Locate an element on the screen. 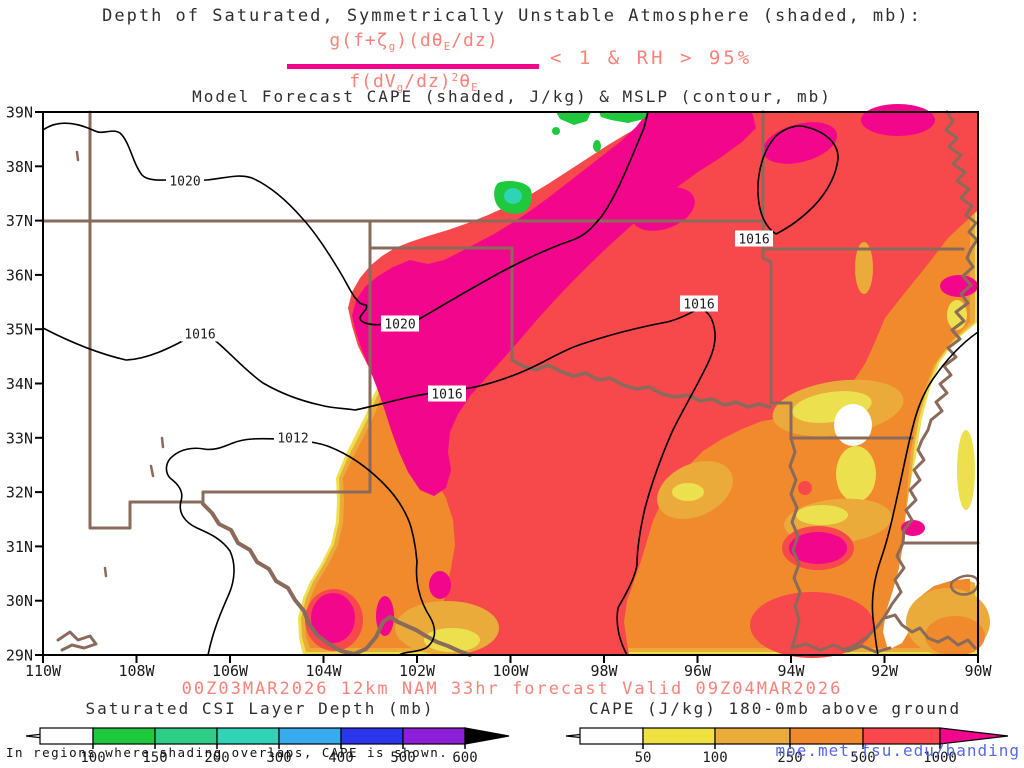 This screenshot has width=1024, height=768. white-hole-arkansas is located at coordinates (853, 425).